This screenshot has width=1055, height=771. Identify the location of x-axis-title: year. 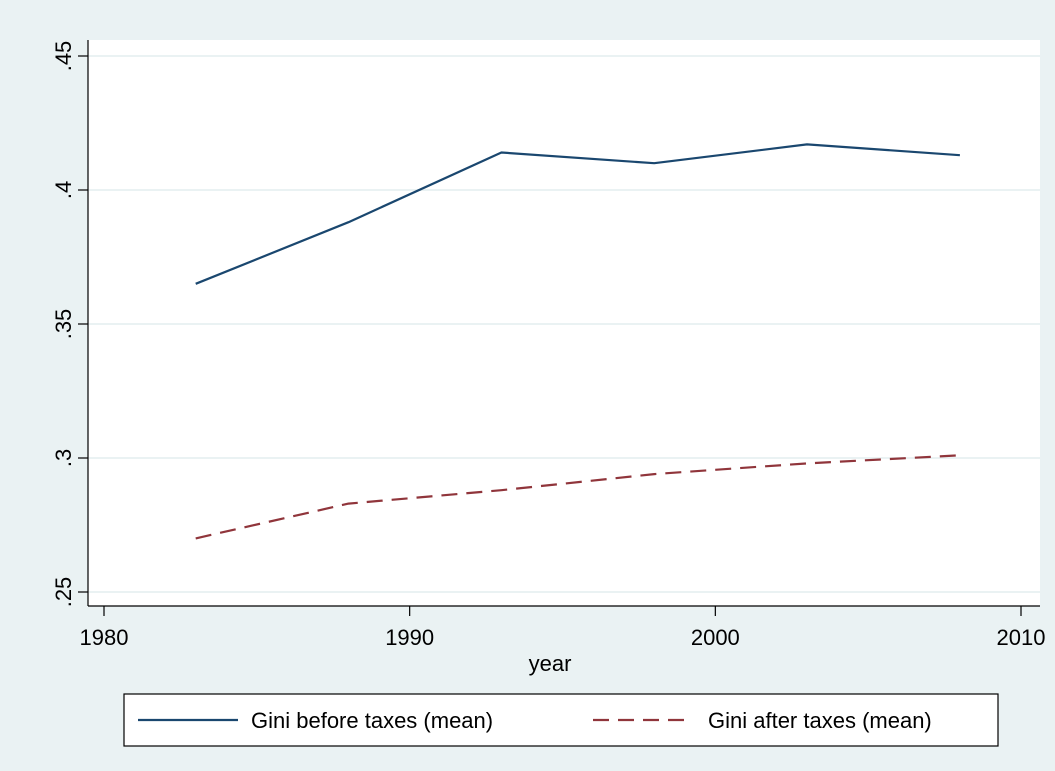
(550, 663).